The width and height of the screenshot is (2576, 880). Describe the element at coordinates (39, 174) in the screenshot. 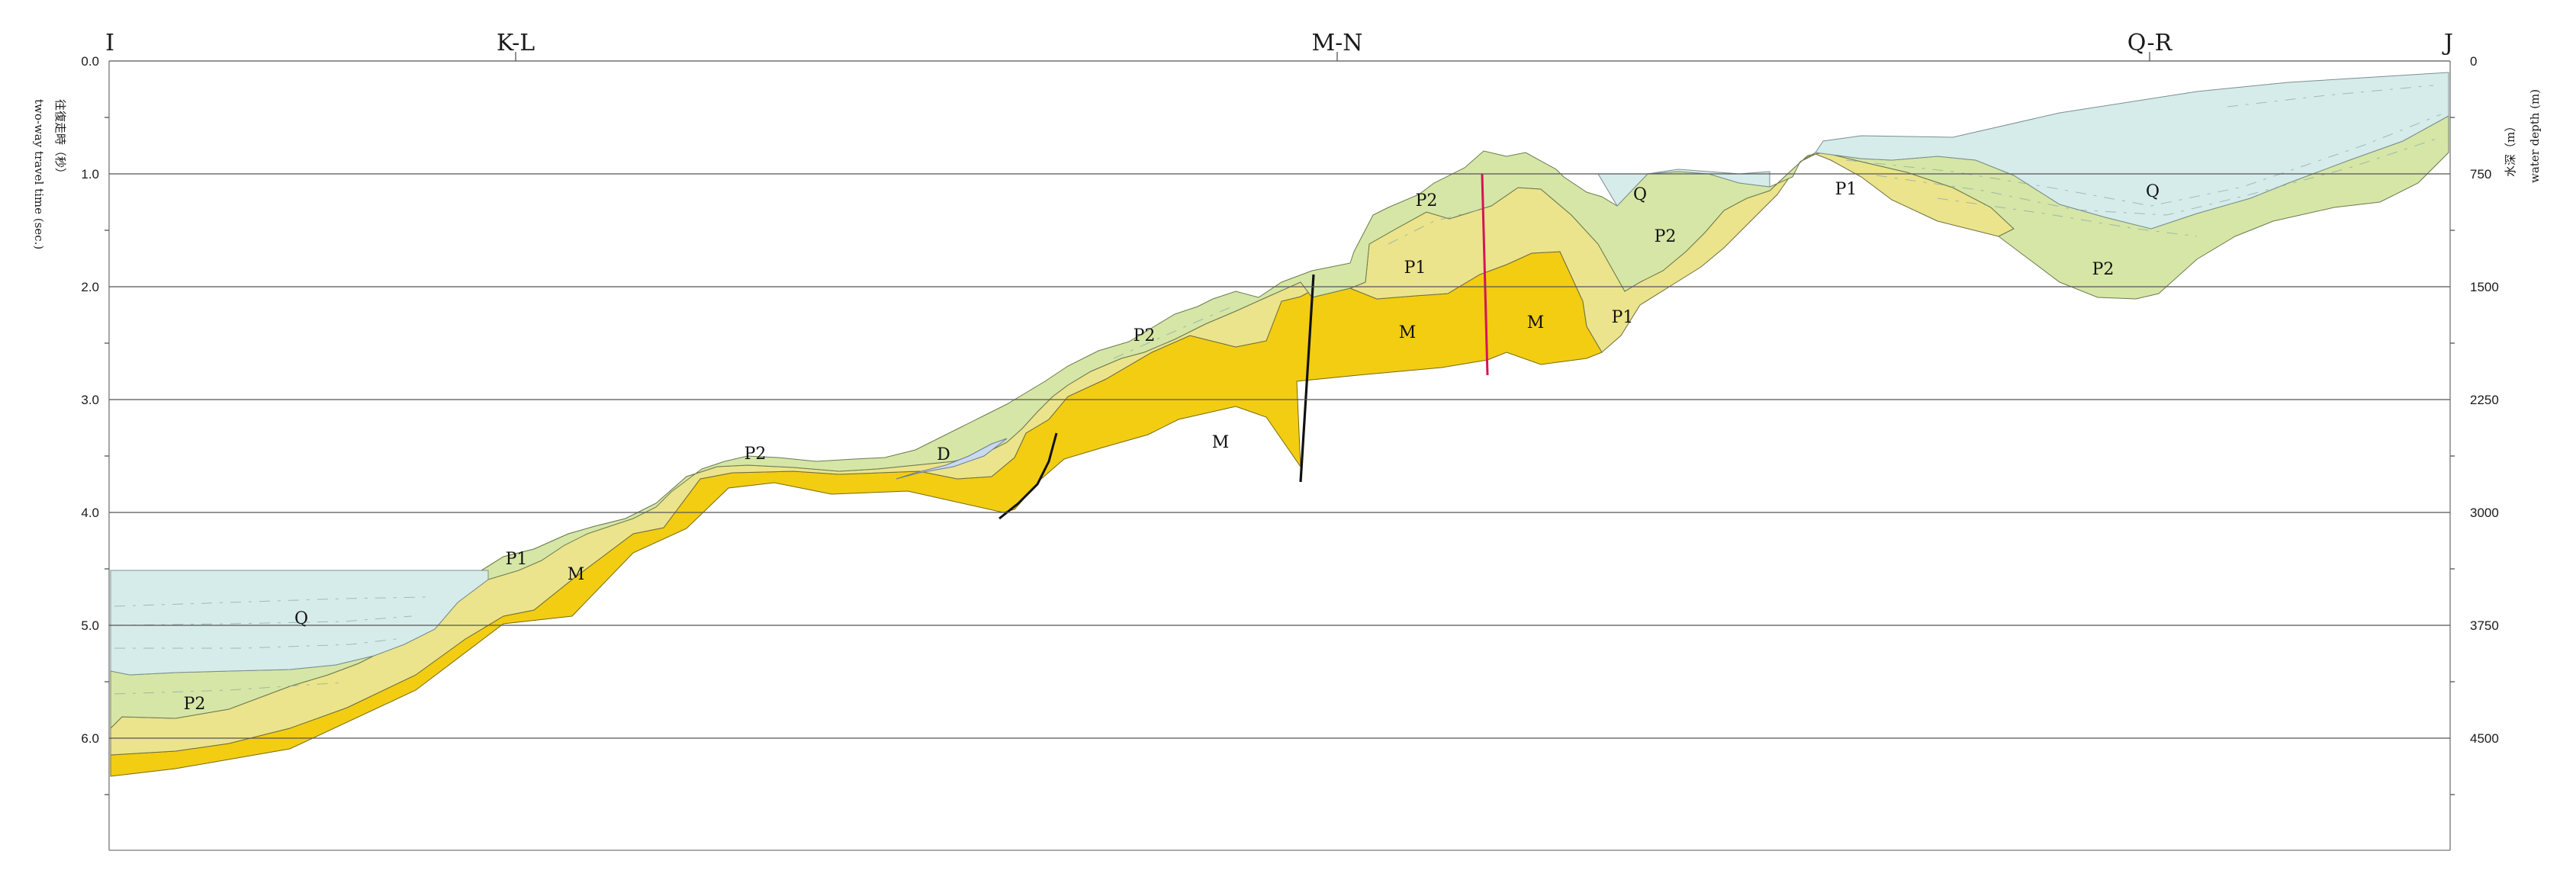

I see `left-axis-title-en: two-way travel time (sec.)` at that location.